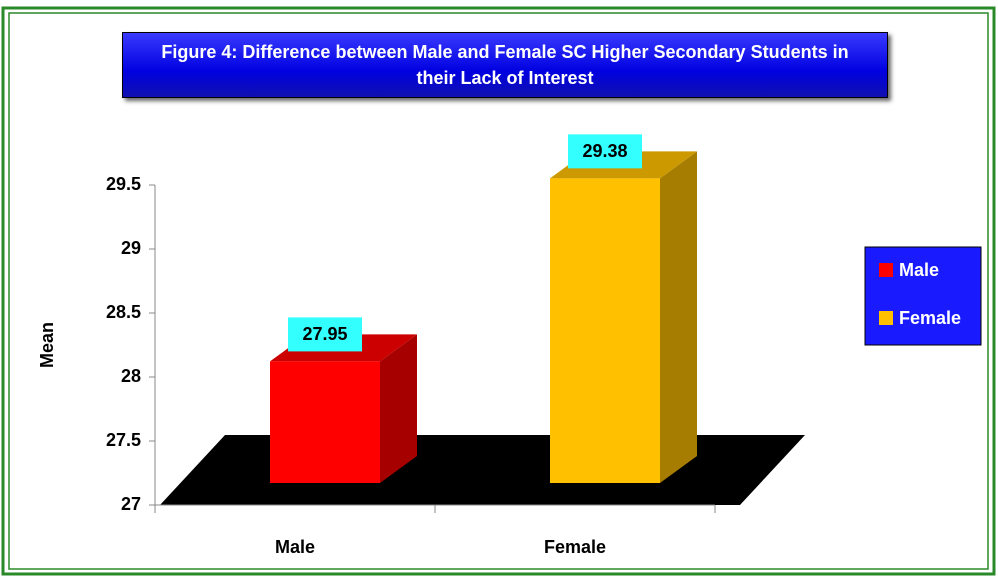  What do you see at coordinates (123, 312) in the screenshot?
I see `y-tick-label: 28.5` at bounding box center [123, 312].